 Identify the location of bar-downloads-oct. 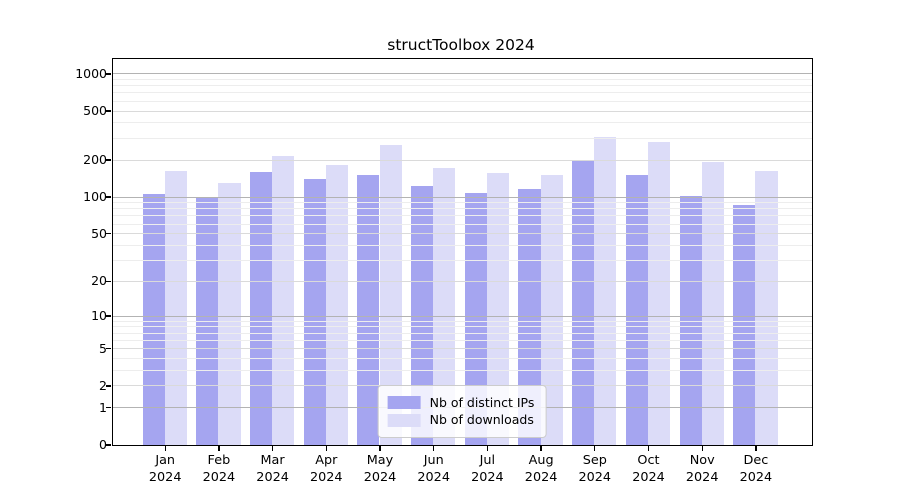
(659, 293).